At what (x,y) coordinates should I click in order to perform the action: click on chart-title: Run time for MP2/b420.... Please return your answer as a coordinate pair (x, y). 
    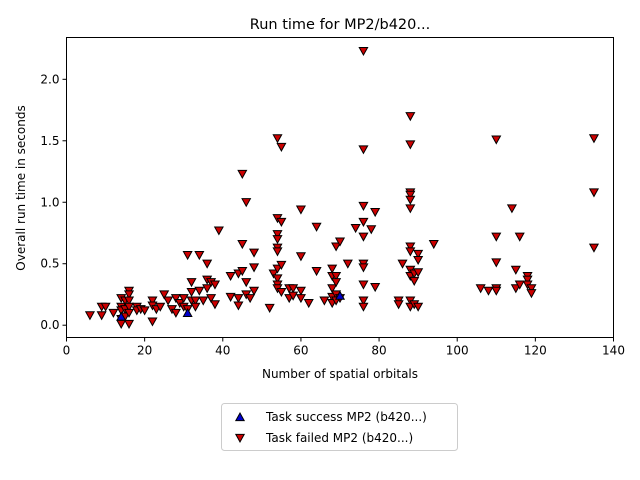
    Looking at the image, I should click on (340, 25).